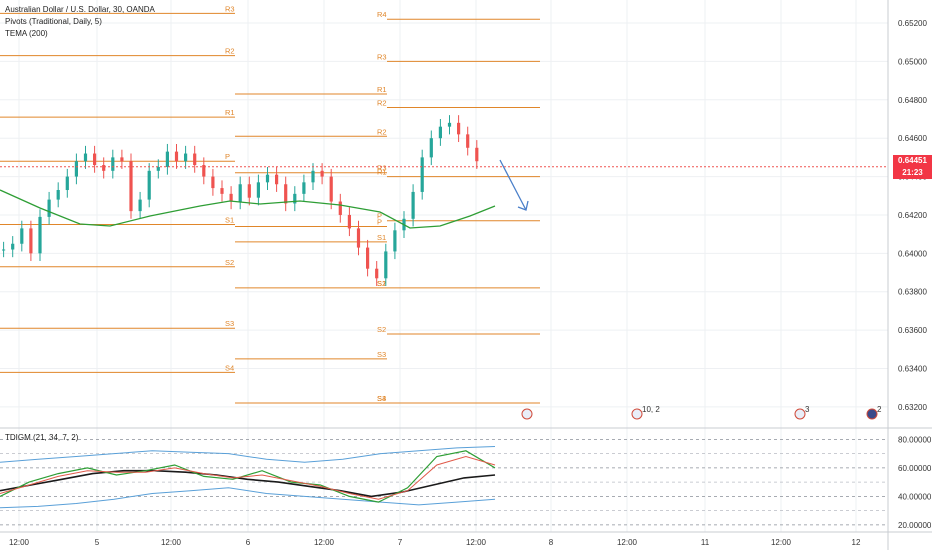  What do you see at coordinates (912, 407) in the screenshot?
I see `y-tick-label: 0.63200` at bounding box center [912, 407].